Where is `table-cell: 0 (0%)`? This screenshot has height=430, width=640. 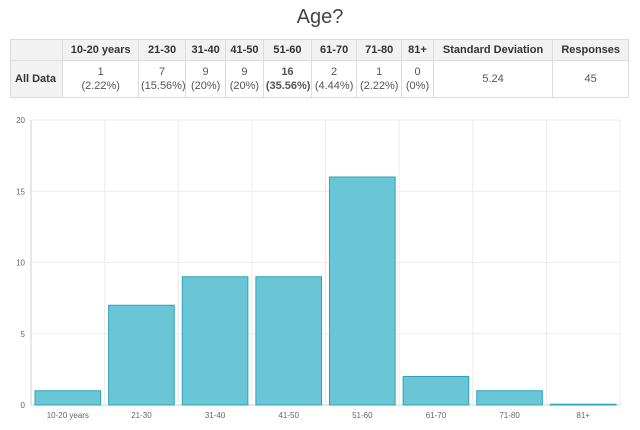
table-cell: 0 (0%) is located at coordinates (417, 79).